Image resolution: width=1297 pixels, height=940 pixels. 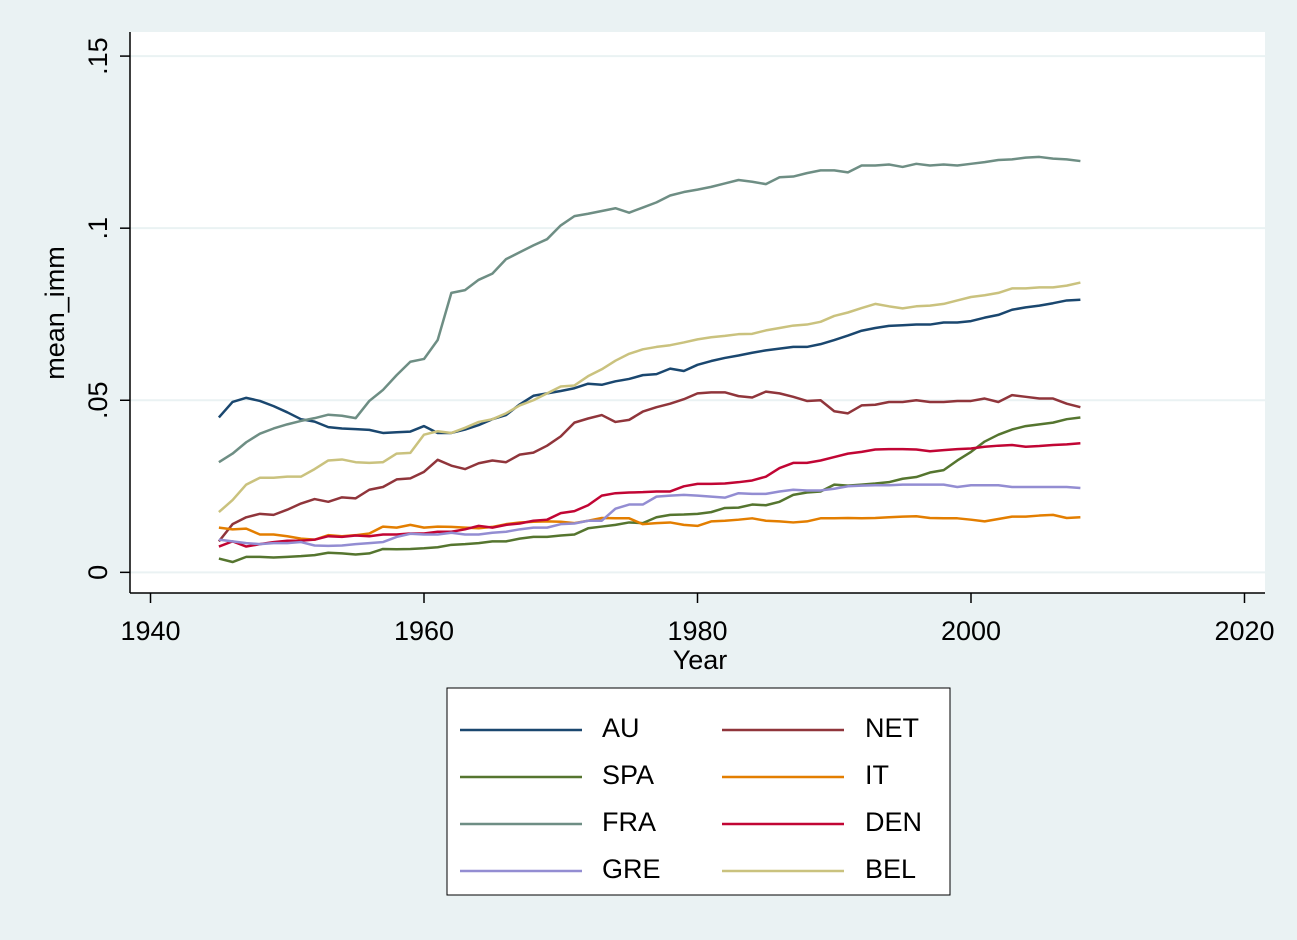 I want to click on x-tick-label: 2000, so click(x=971, y=631).